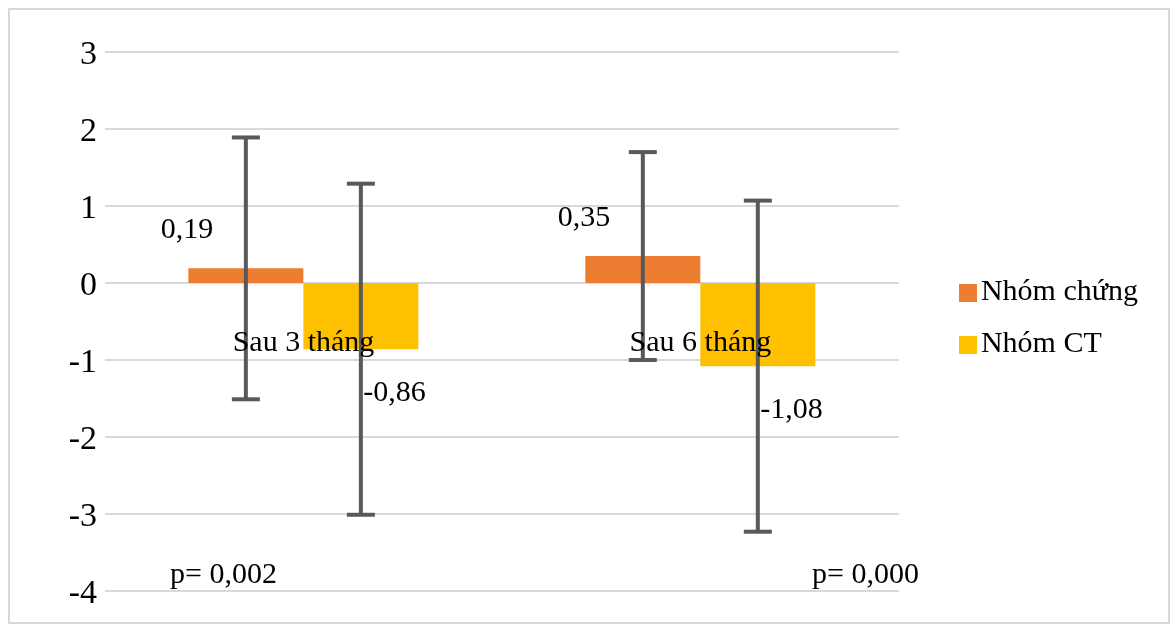  I want to click on annotation: p= 0,000, so click(865, 572).